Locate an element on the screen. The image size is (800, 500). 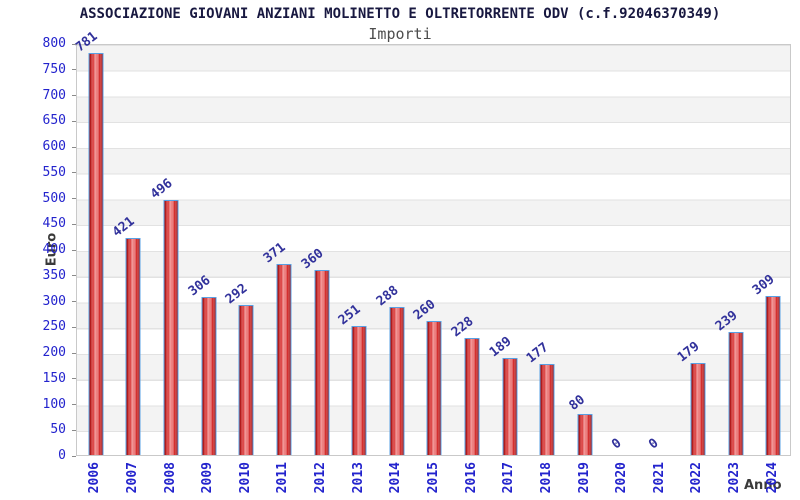
bar-slot: 189 is located at coordinates (508, 250).